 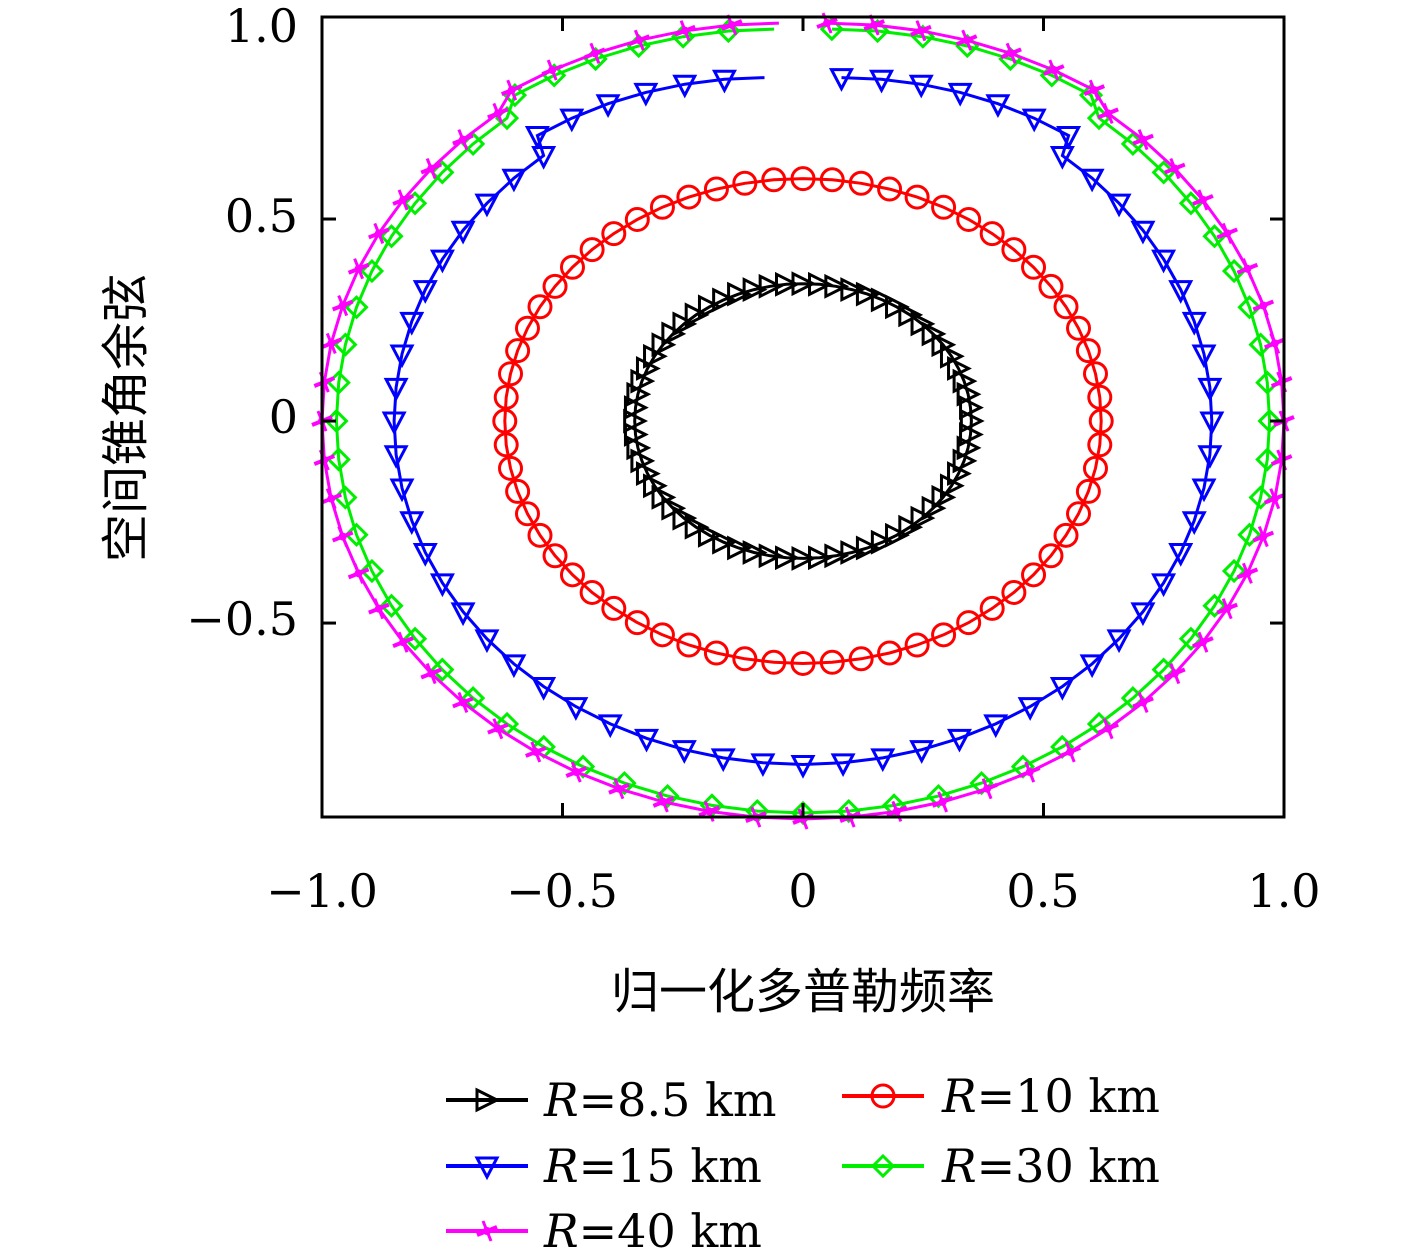 I want to click on legend-item-r85: R=8.5 km, so click(x=611, y=1100).